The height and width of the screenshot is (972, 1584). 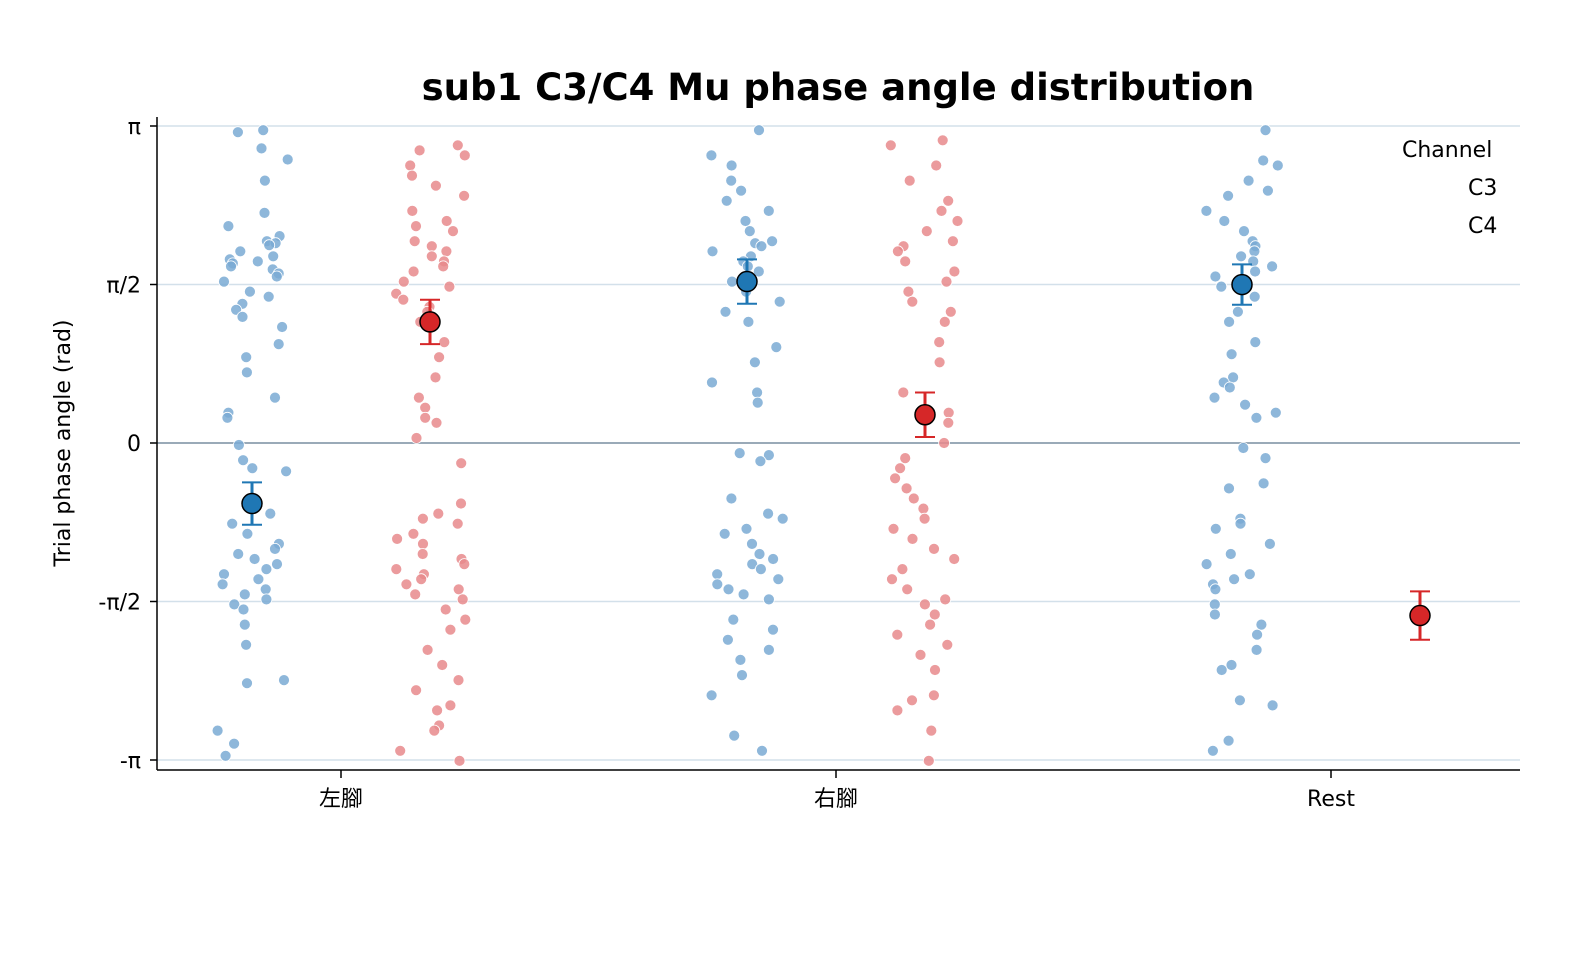 I want to click on y-tick-label: -π/2, so click(x=119, y=603).